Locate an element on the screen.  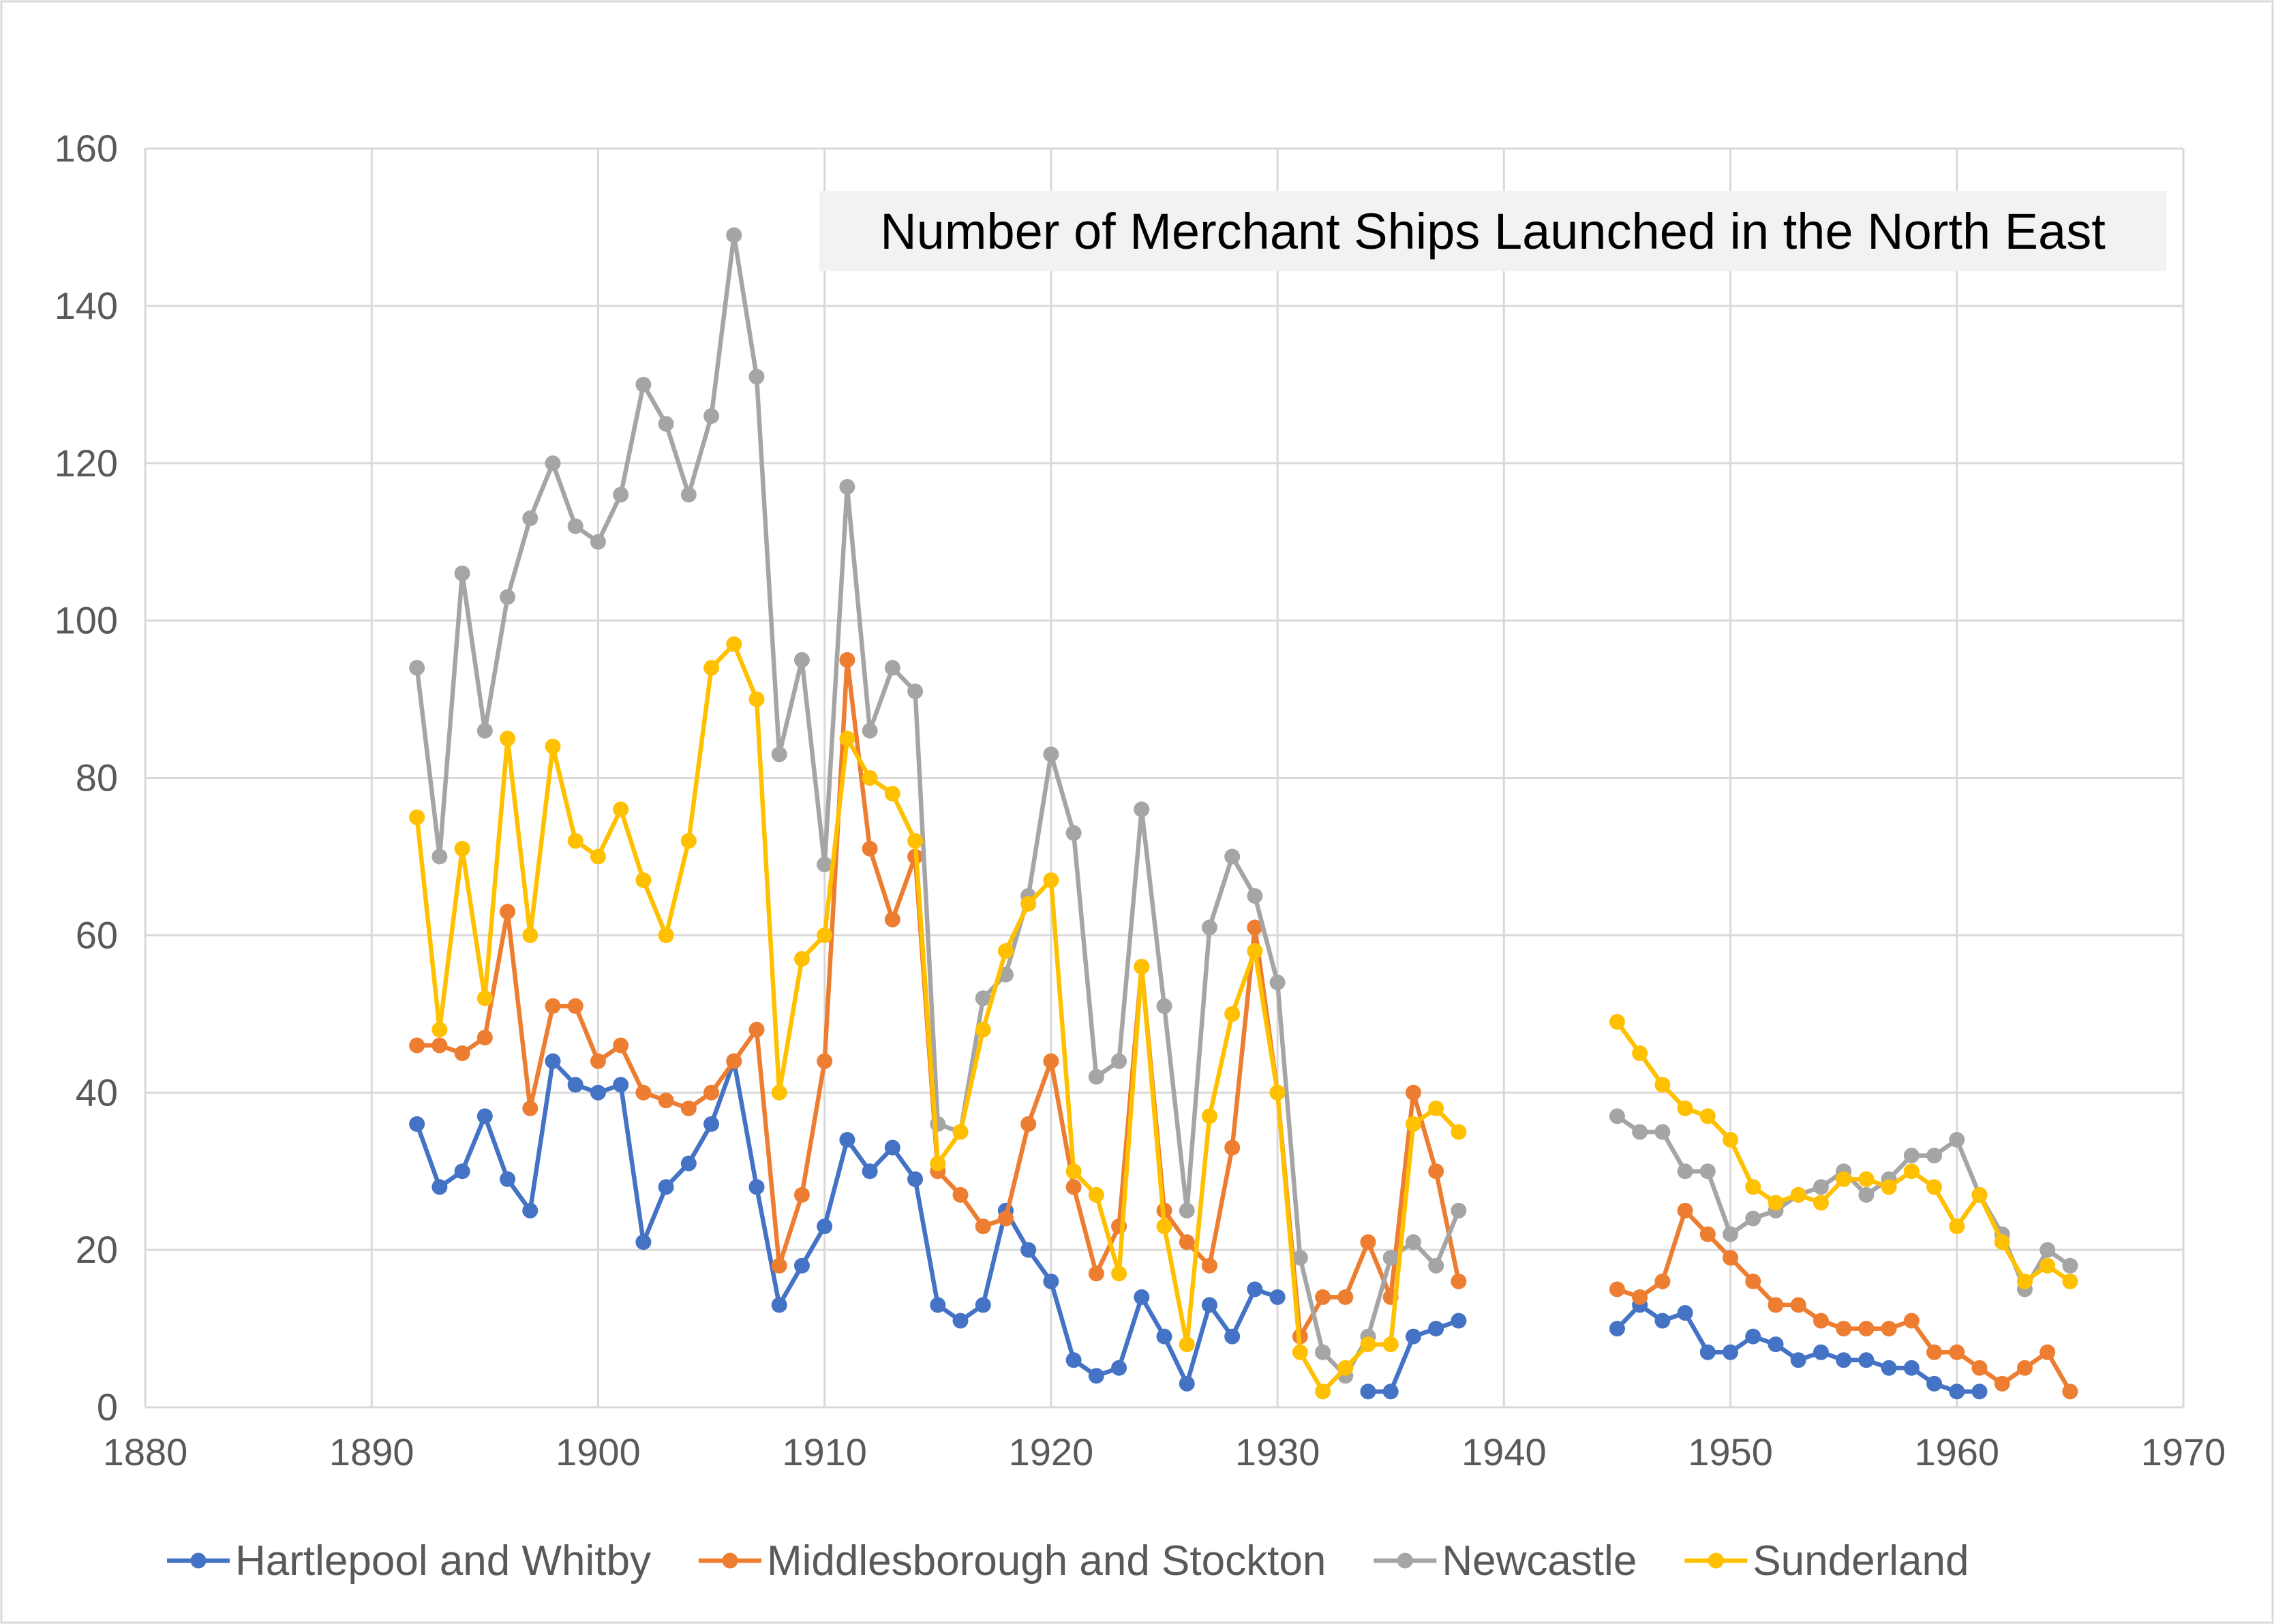
x-tick-label: 1910 is located at coordinates (824, 1451).